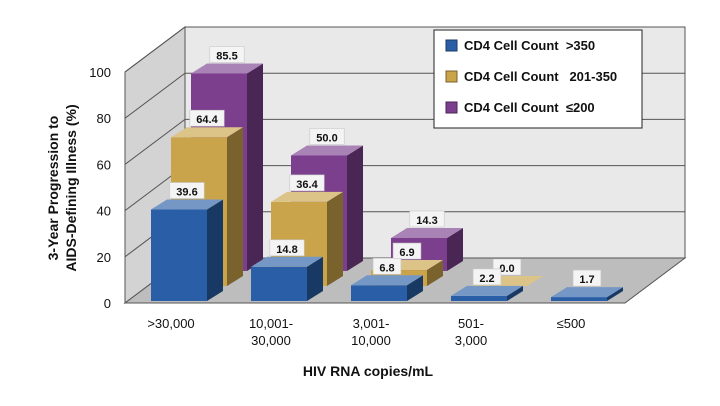 This screenshot has height=406, width=720. I want to click on x-tick-label-line: ≤500, so click(571, 323).